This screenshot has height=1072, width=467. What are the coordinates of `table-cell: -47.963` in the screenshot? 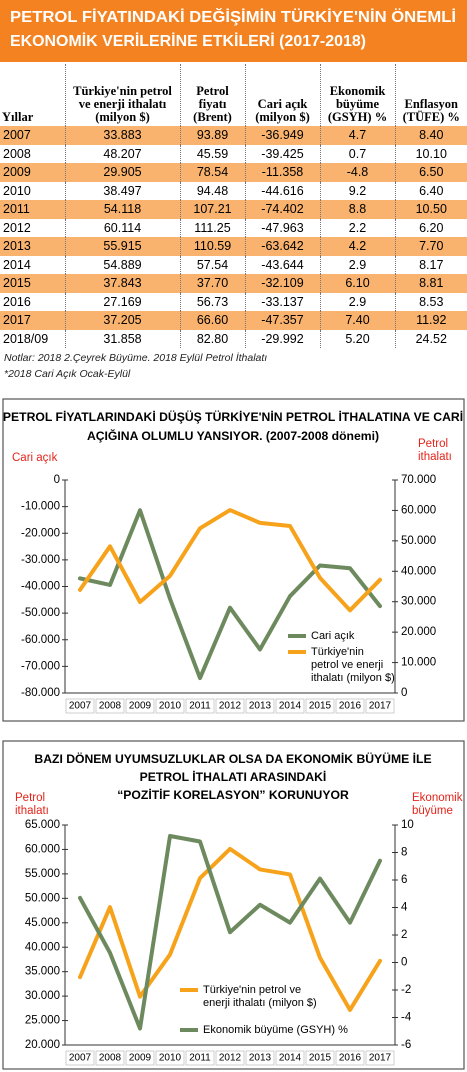 It's located at (282, 227).